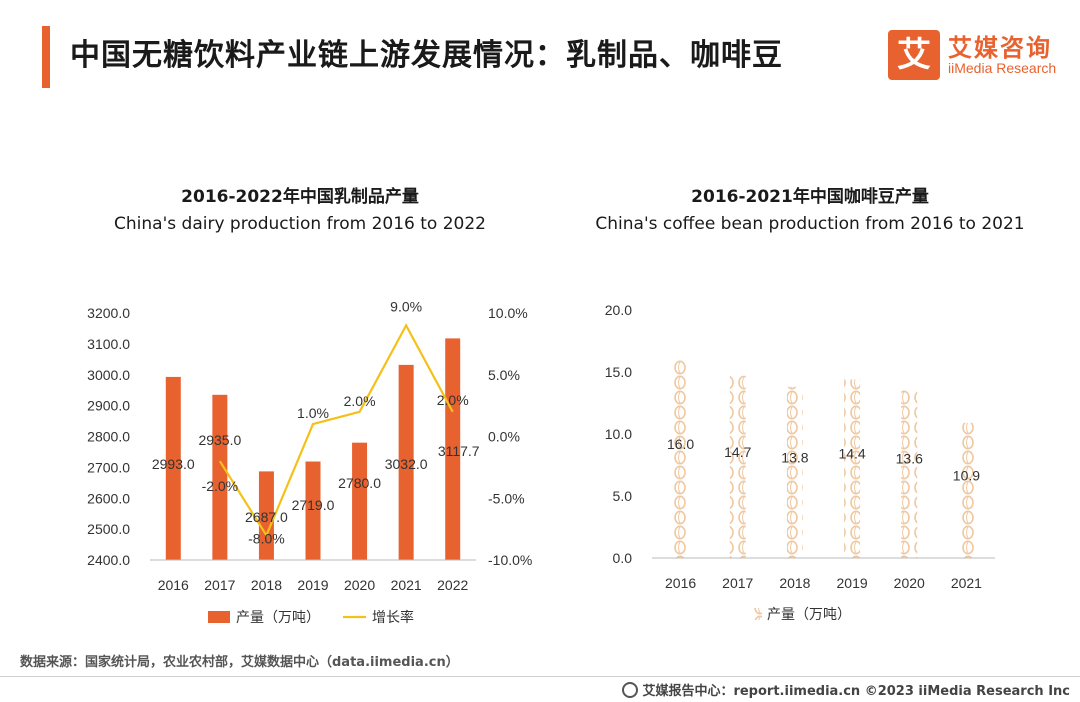  What do you see at coordinates (336, 430) in the screenshot?
I see `growth-rate-line` at bounding box center [336, 430].